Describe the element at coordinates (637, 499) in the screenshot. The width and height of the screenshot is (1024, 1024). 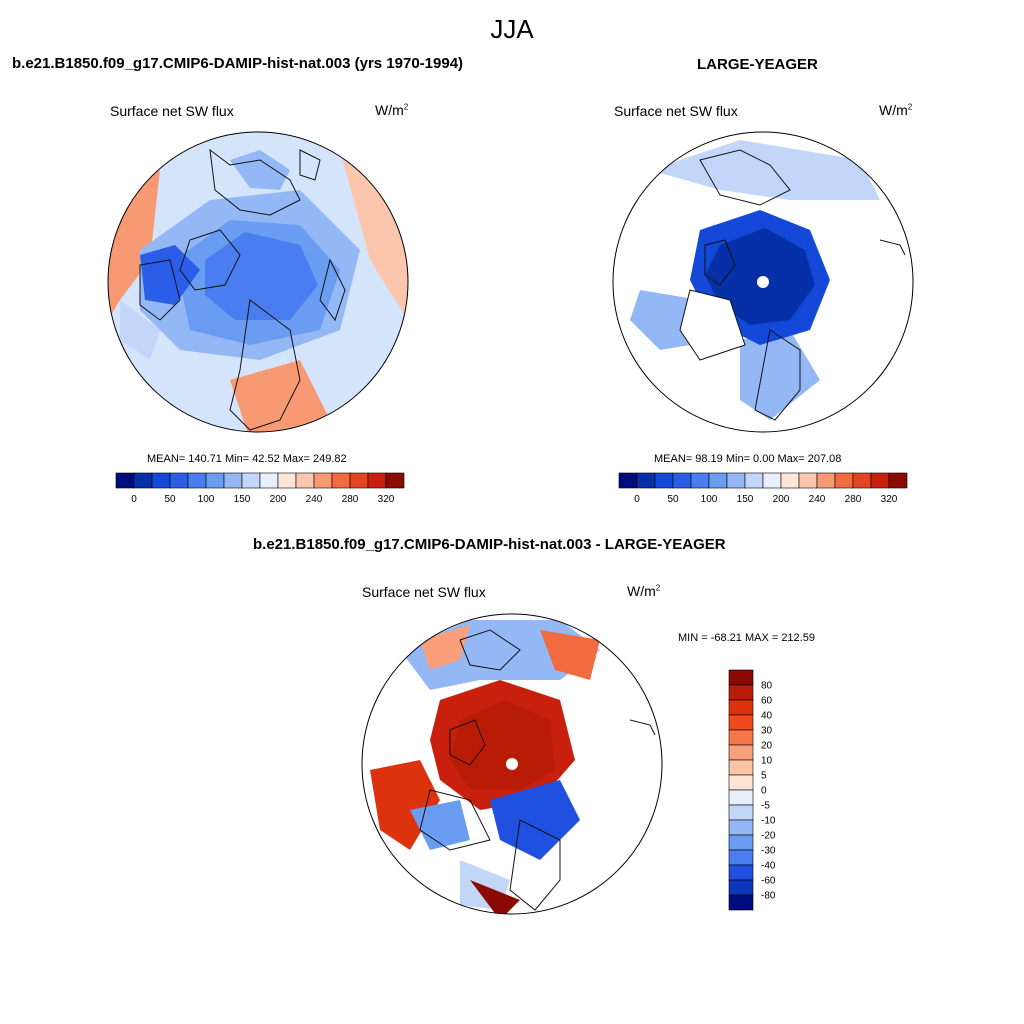
I see `panel2-colorbar-label: 0` at that location.